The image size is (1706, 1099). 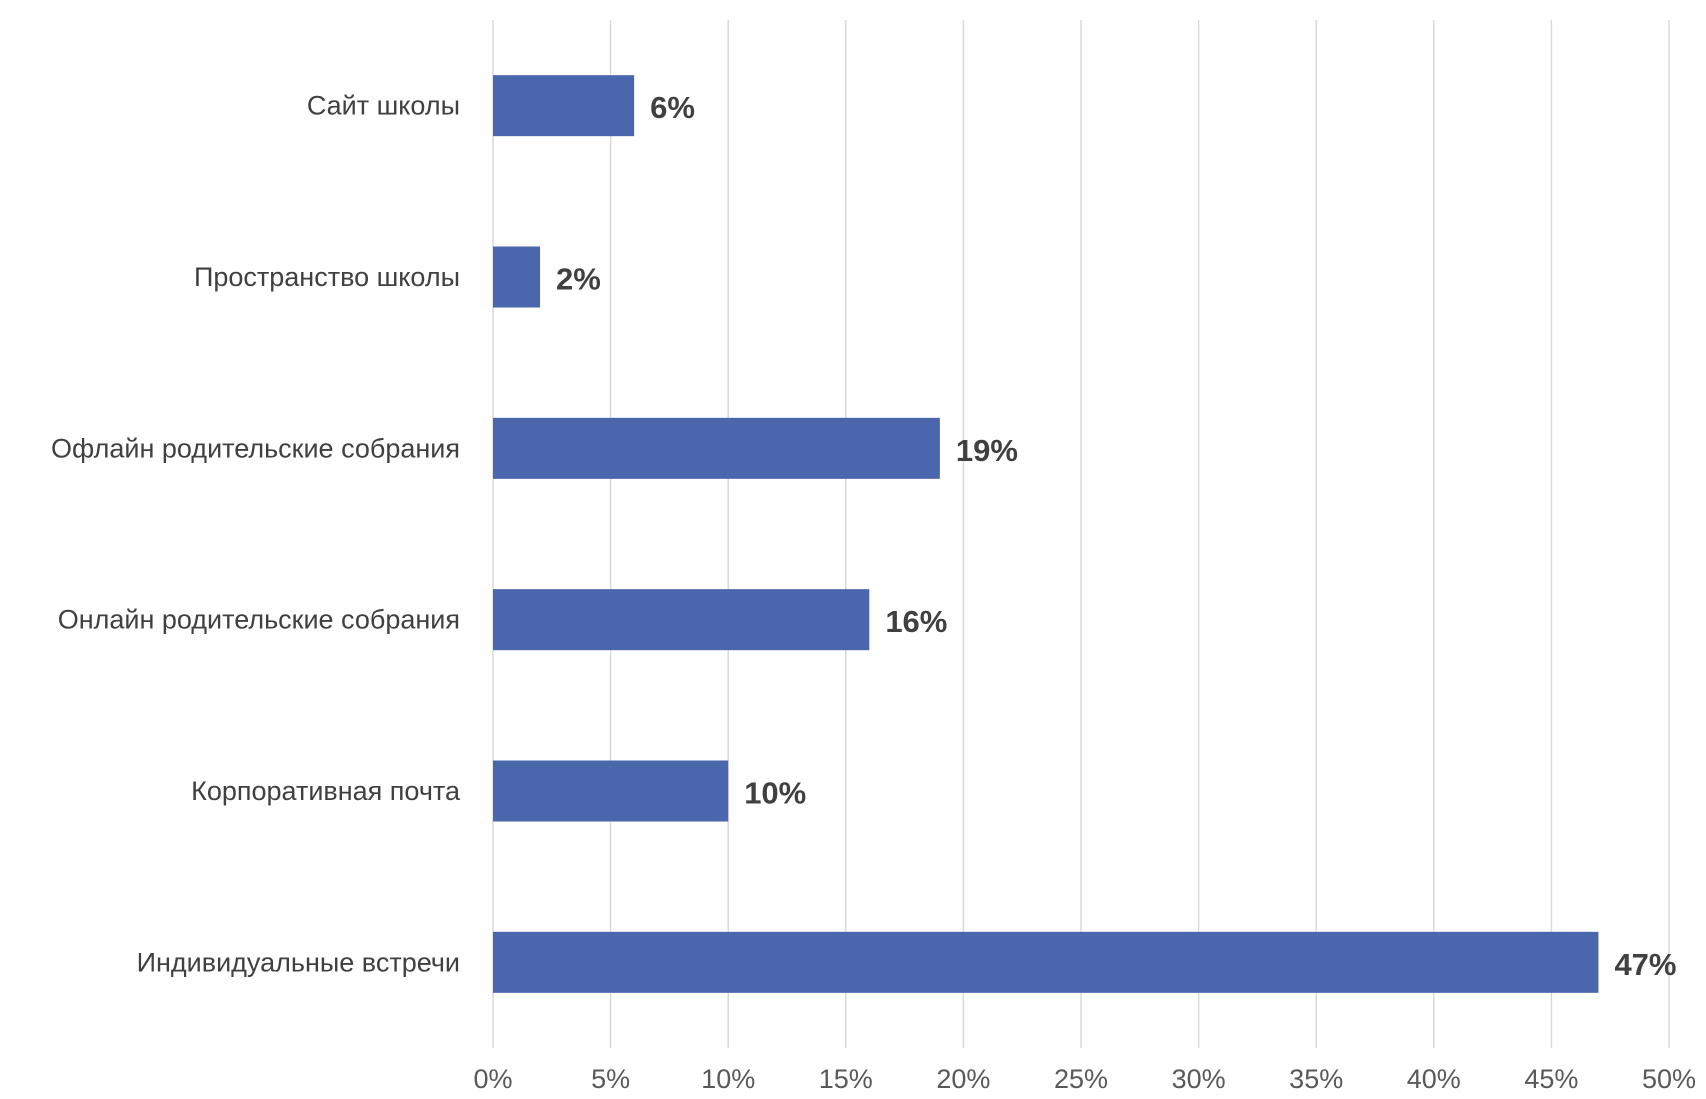 What do you see at coordinates (775, 793) in the screenshot?
I see `data-label: 10%` at bounding box center [775, 793].